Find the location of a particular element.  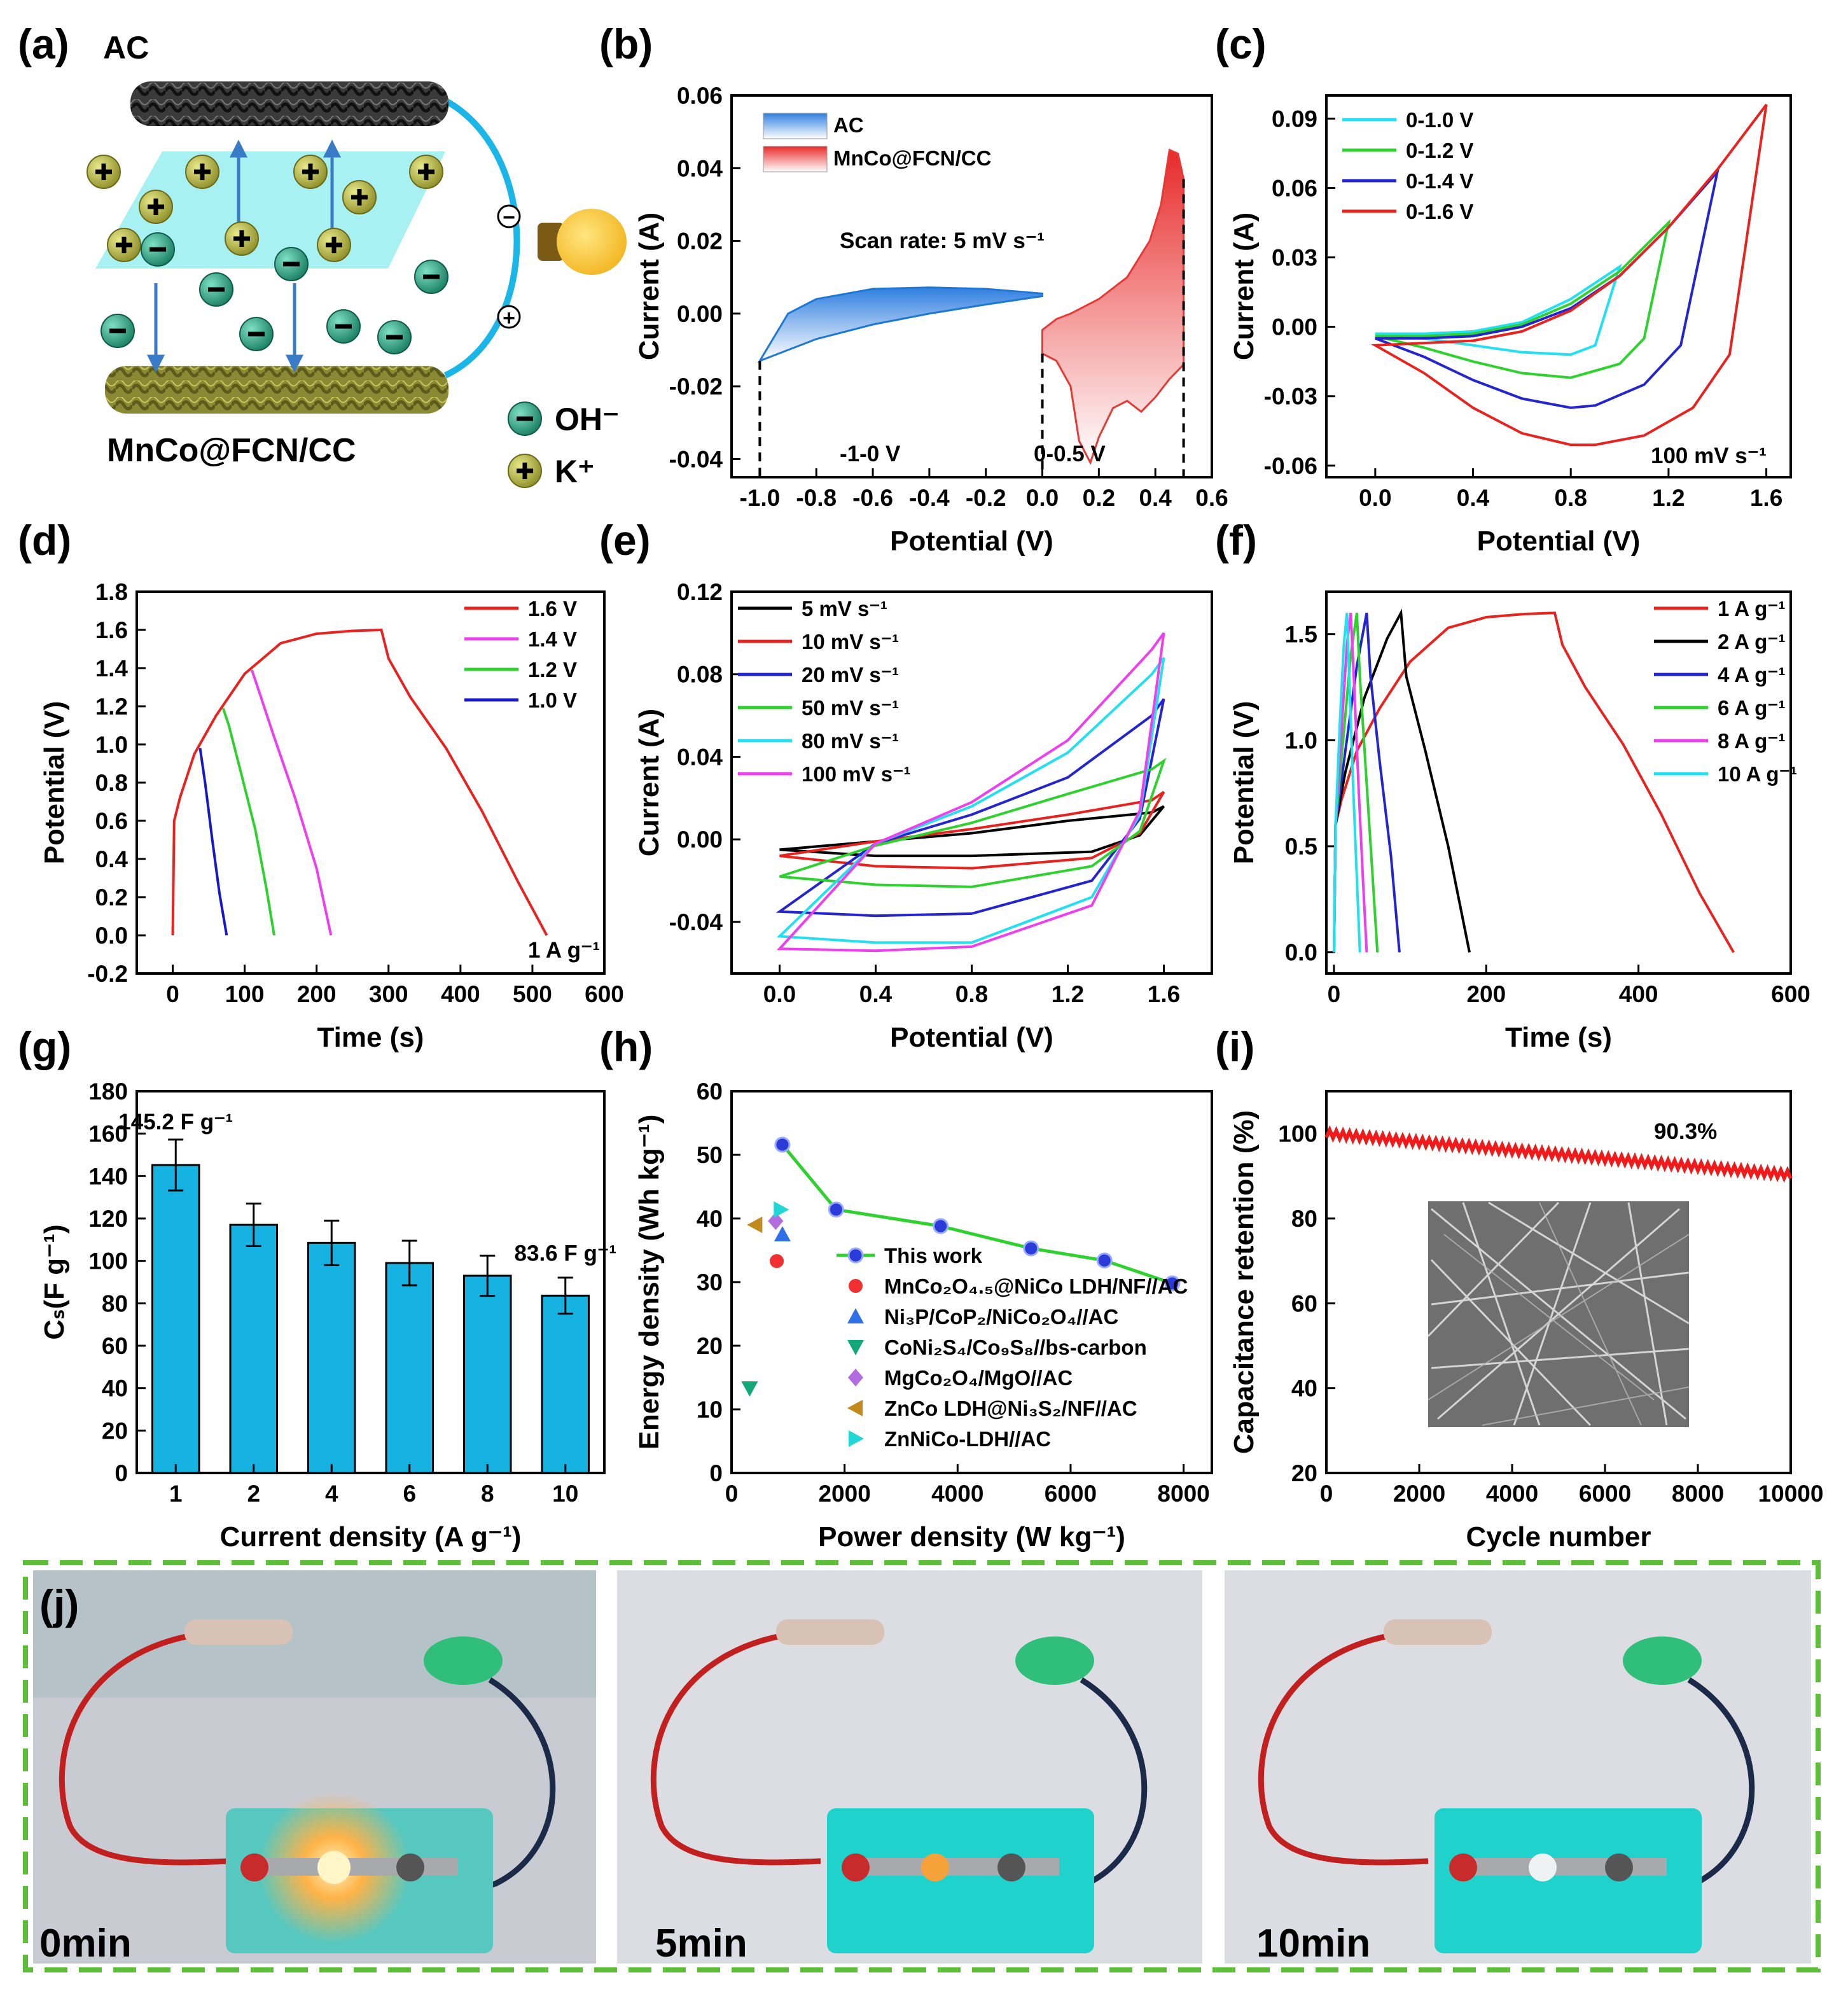

series-2-A-g- is located at coordinates (1402, 780).